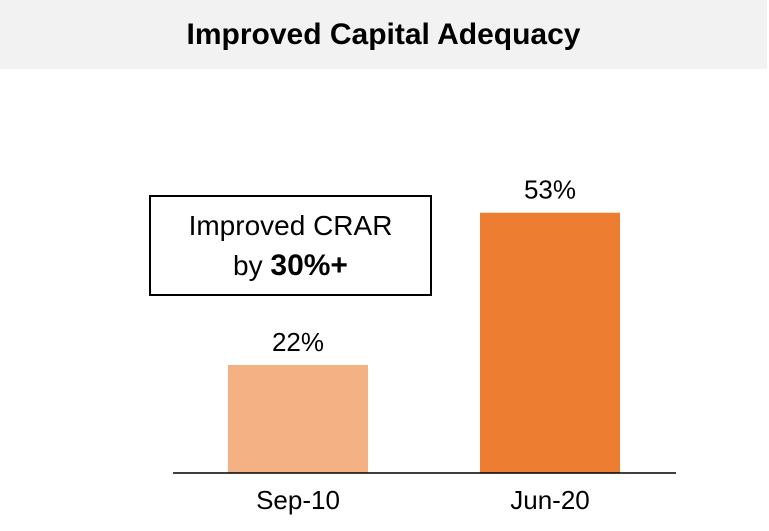 The image size is (769, 531). Describe the element at coordinates (298, 342) in the screenshot. I see `data-label-sep-10: 22%` at that location.